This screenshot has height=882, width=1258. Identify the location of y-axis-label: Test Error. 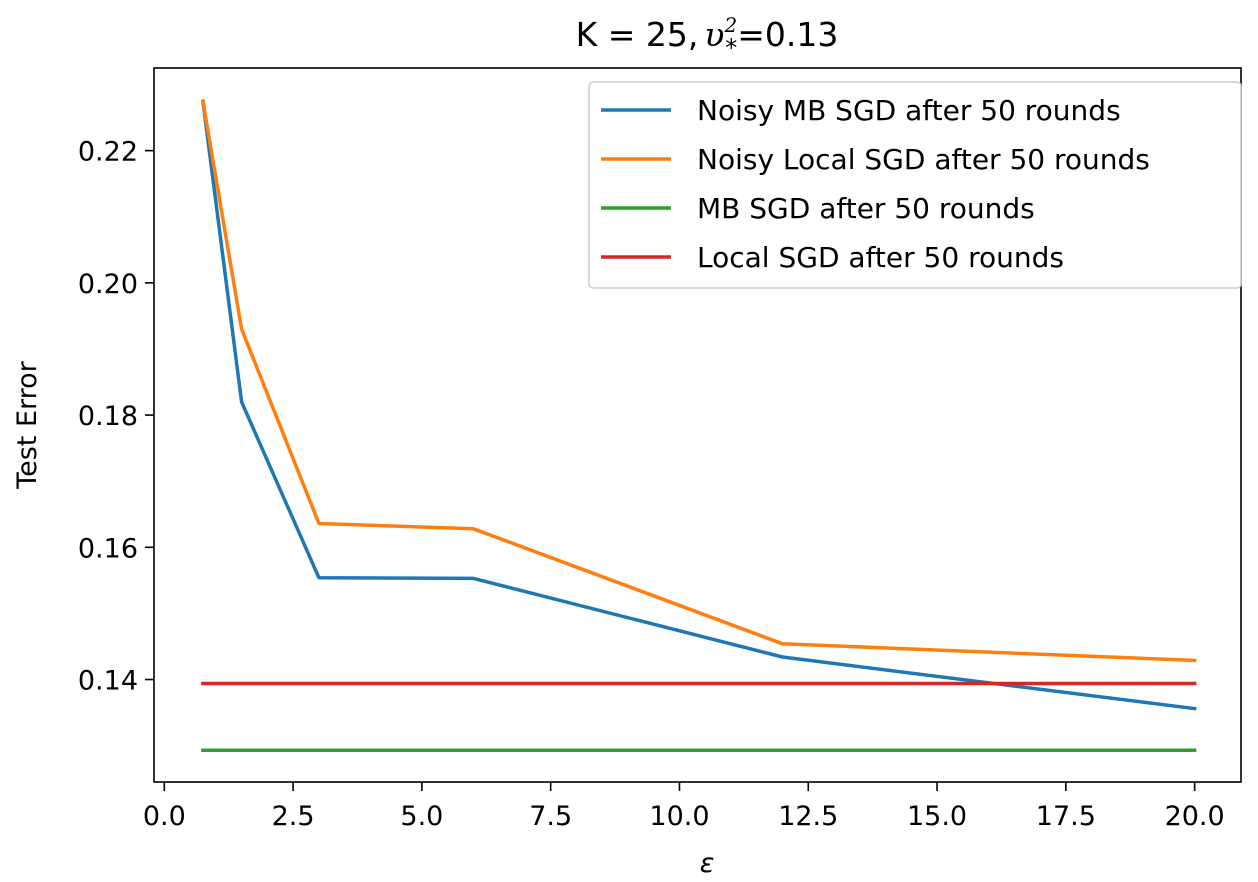
(27, 424).